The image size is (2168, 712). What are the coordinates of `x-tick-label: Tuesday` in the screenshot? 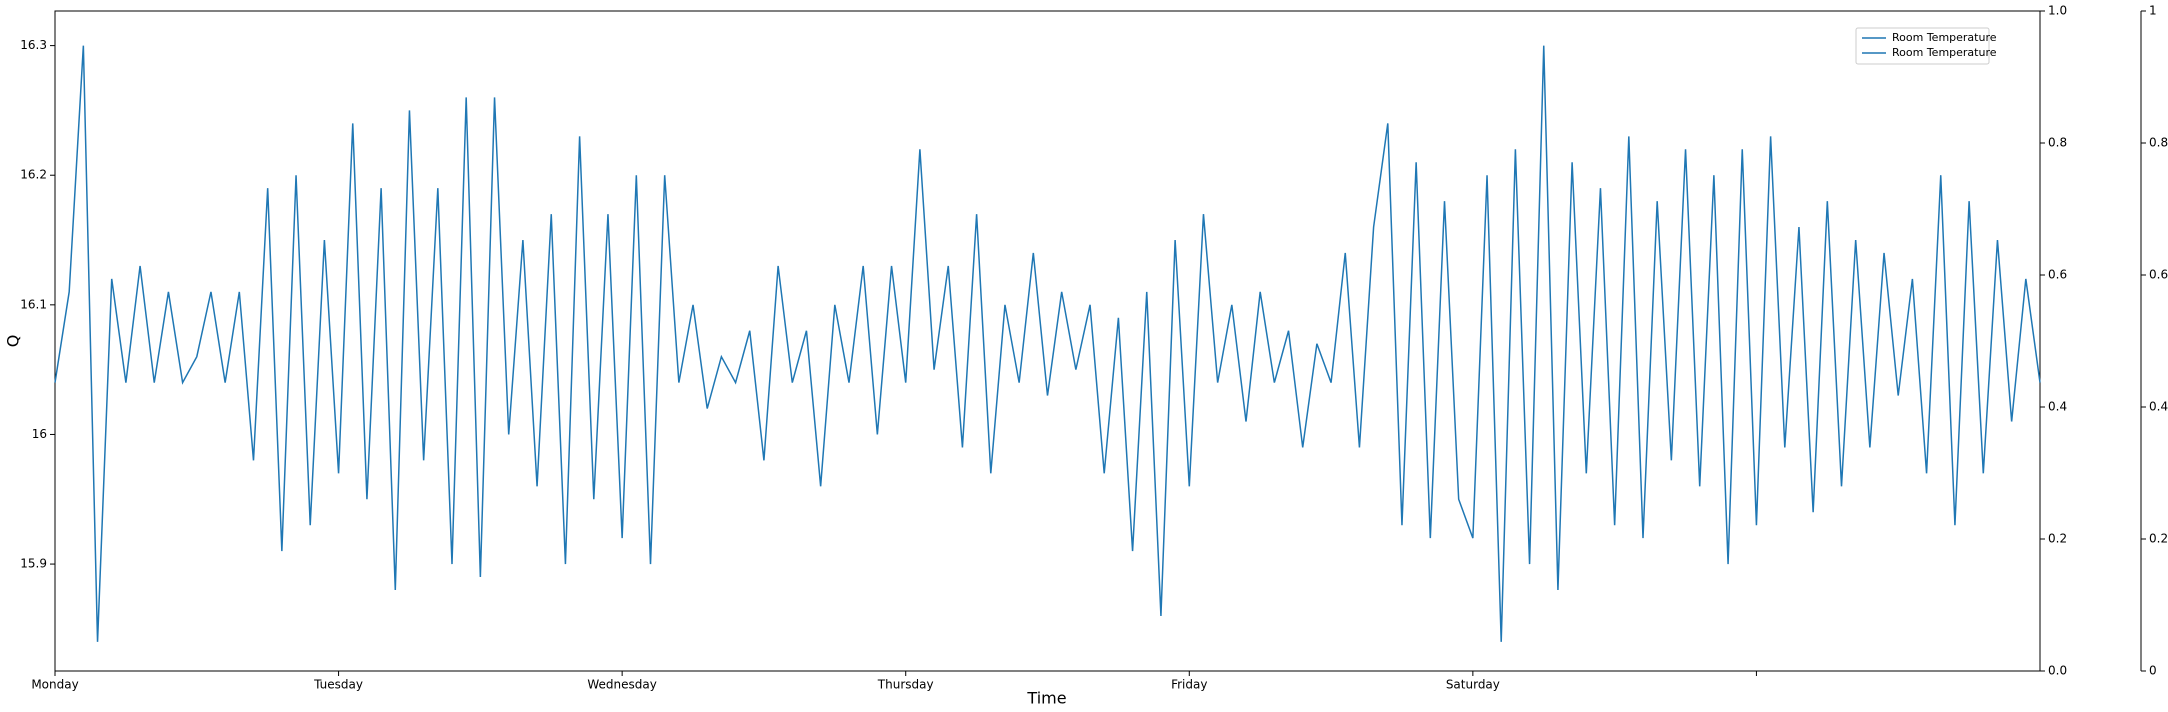 It's located at (338, 685).